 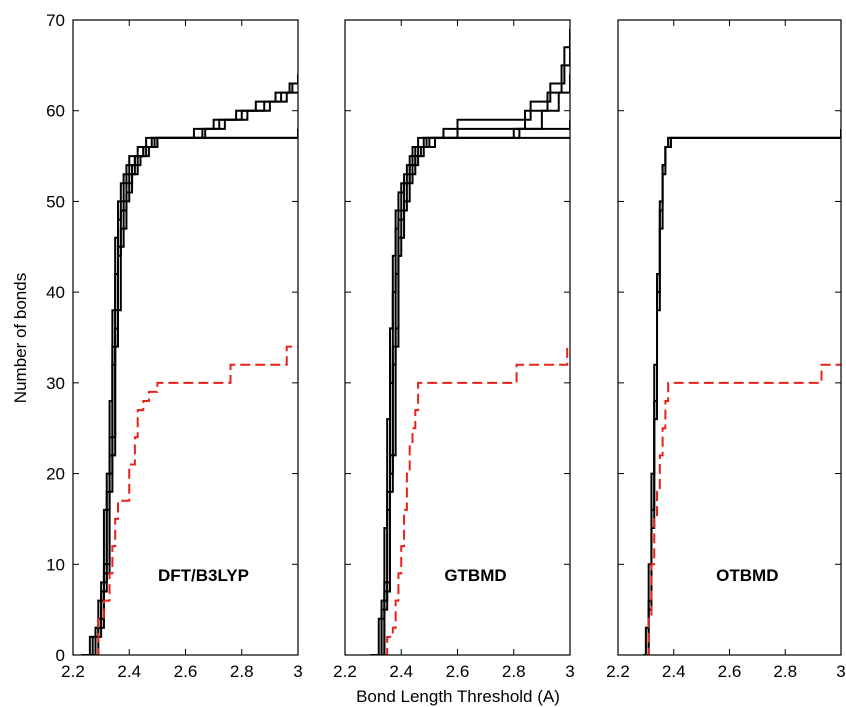 I want to click on panel-label: DFT/B3LYP, so click(x=203, y=575).